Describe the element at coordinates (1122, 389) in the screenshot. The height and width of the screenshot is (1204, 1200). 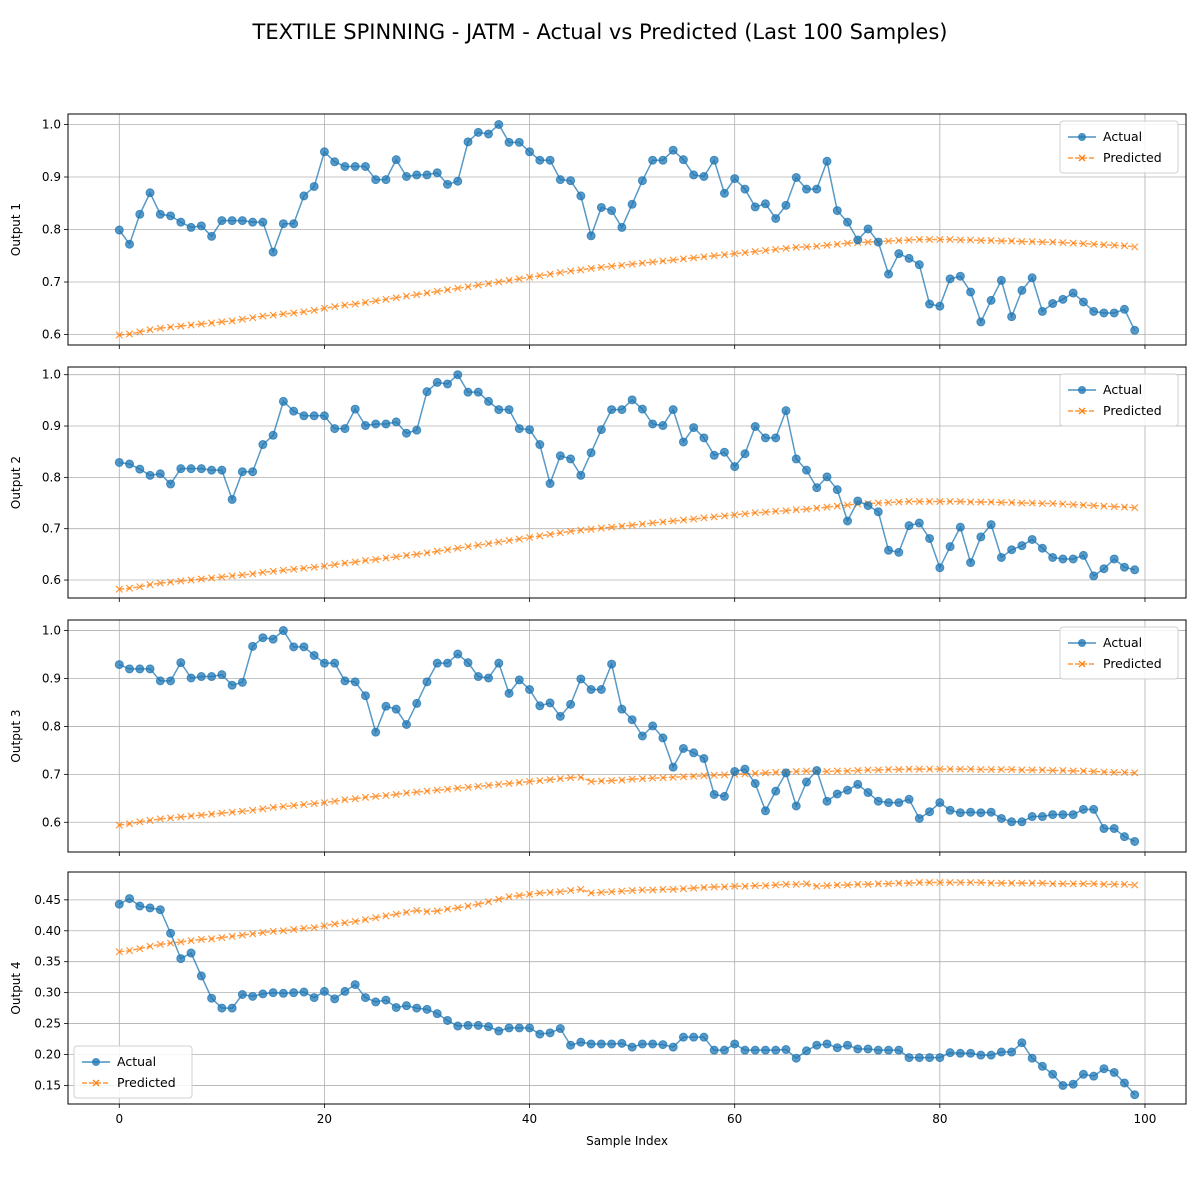
I see `legend-label: Actual` at that location.